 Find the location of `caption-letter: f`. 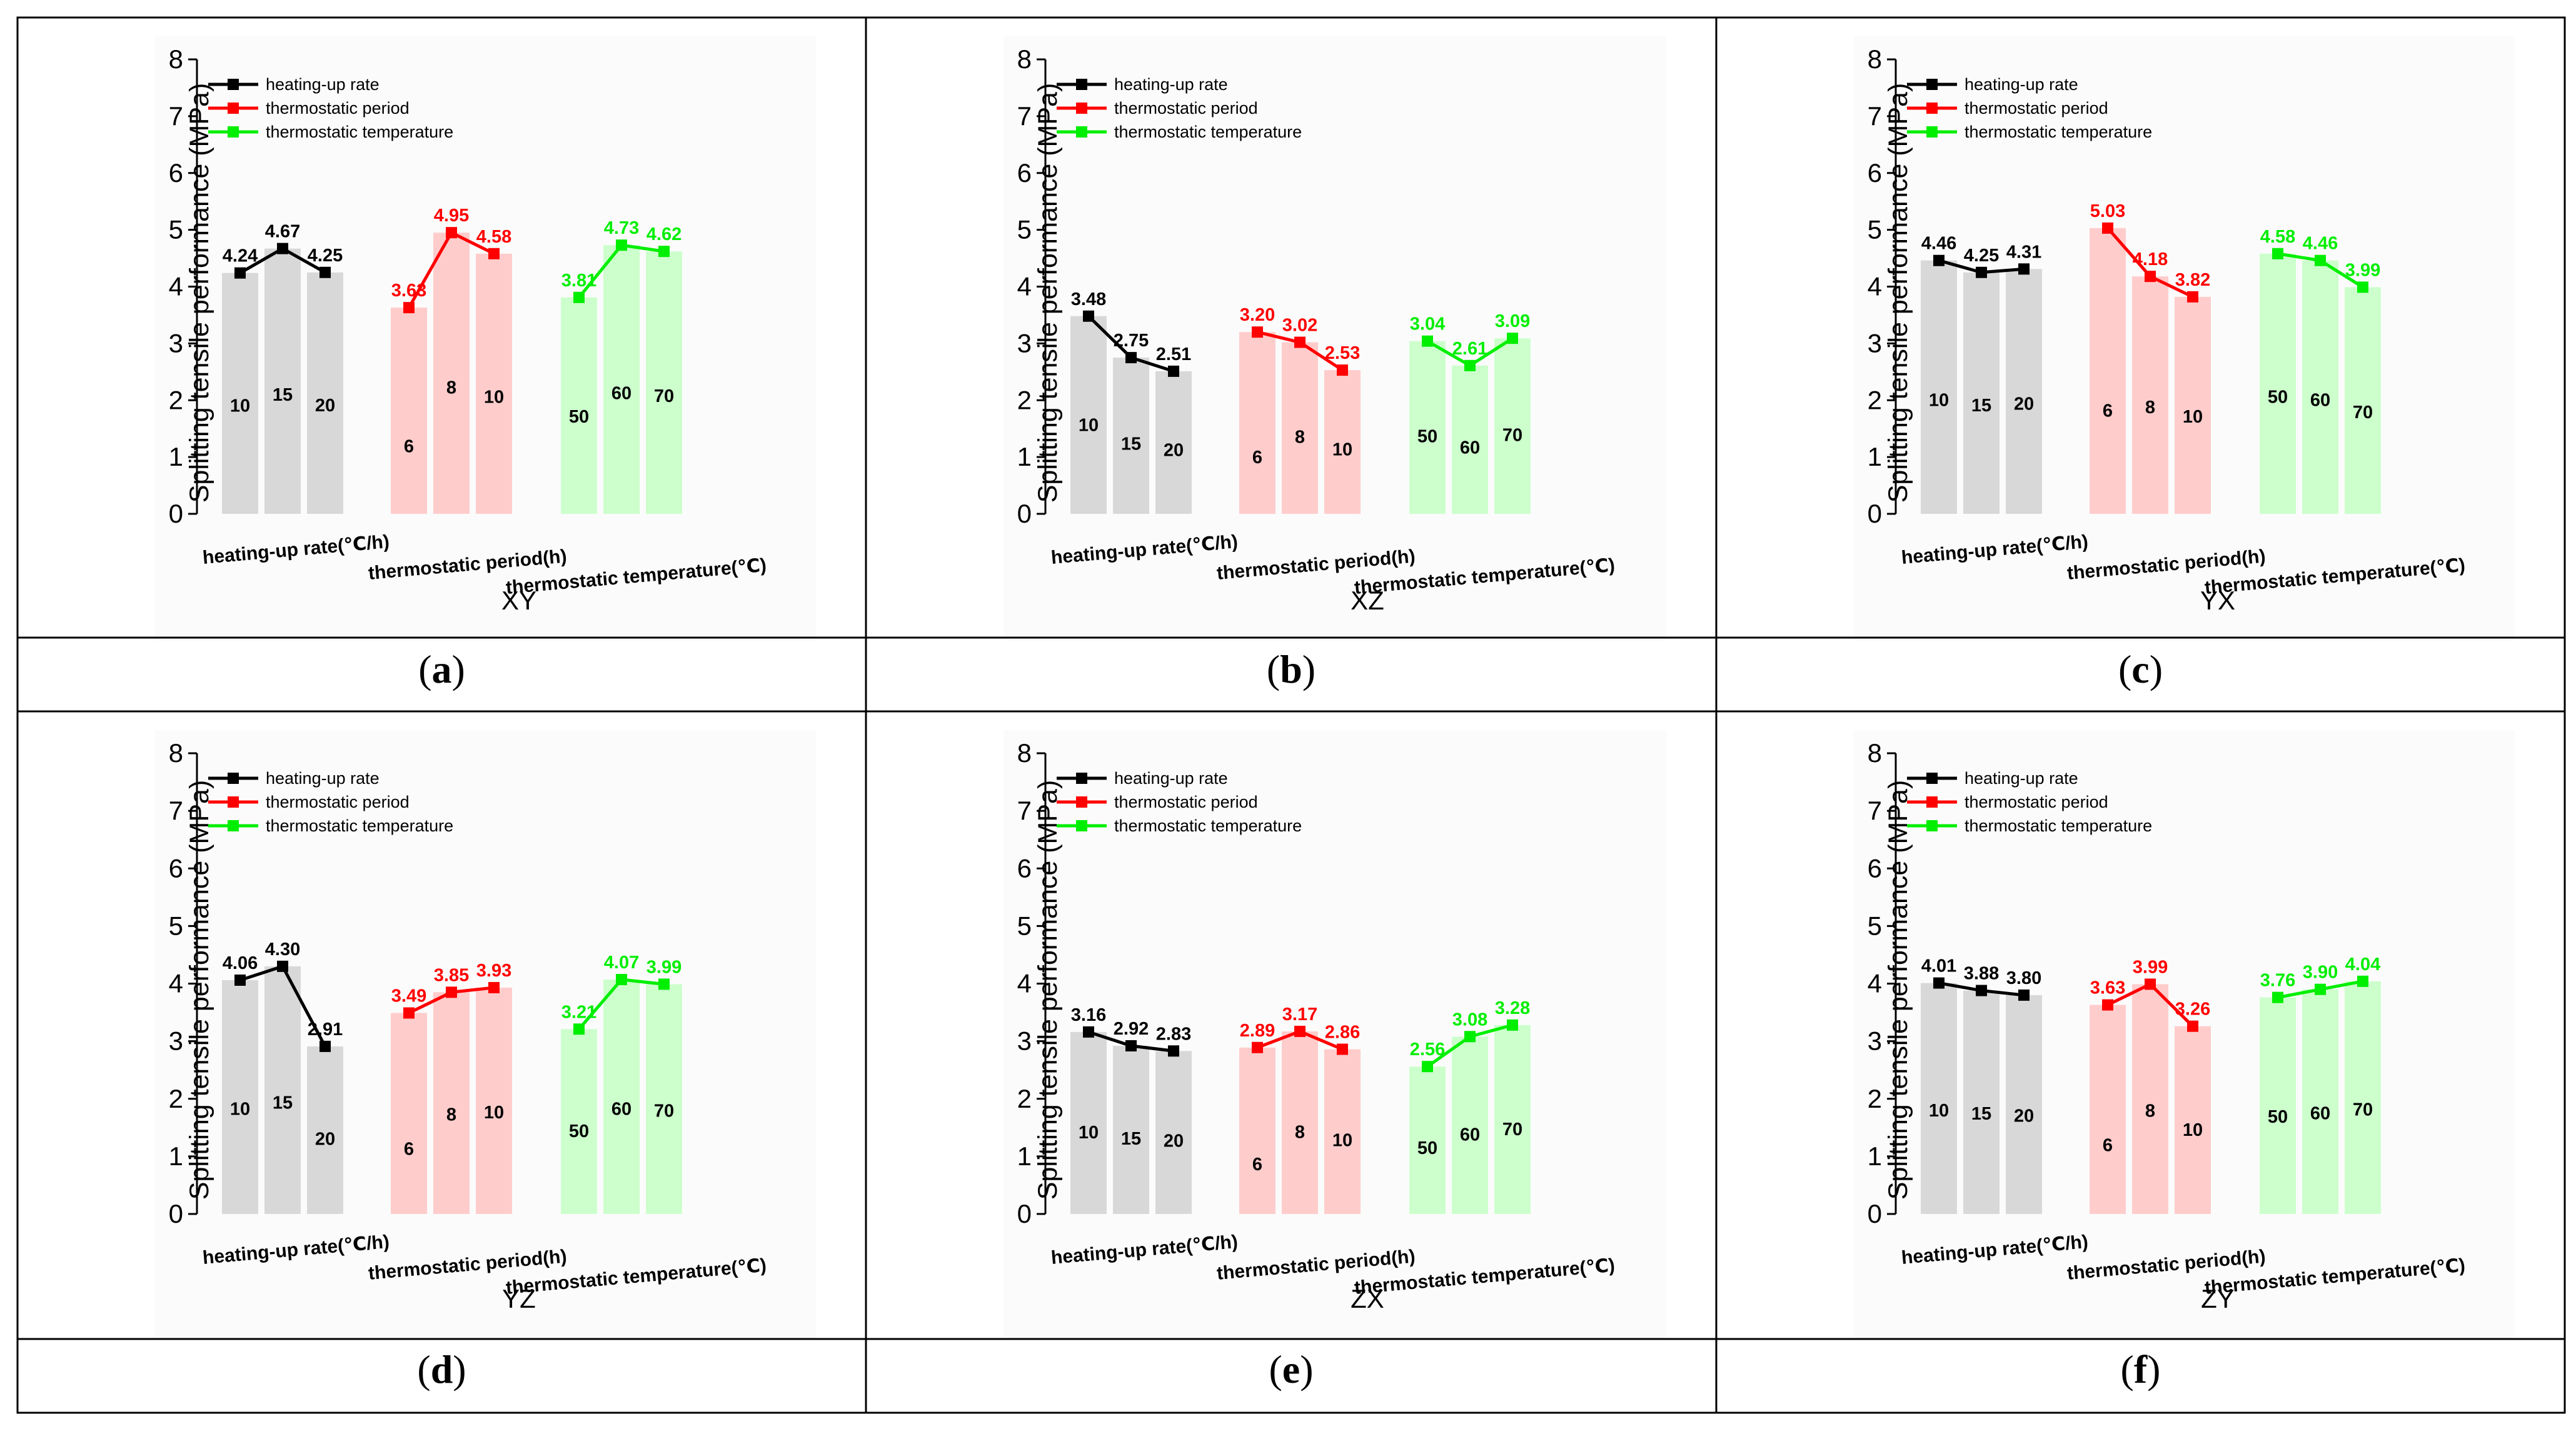

caption-letter: f is located at coordinates (2141, 1369).